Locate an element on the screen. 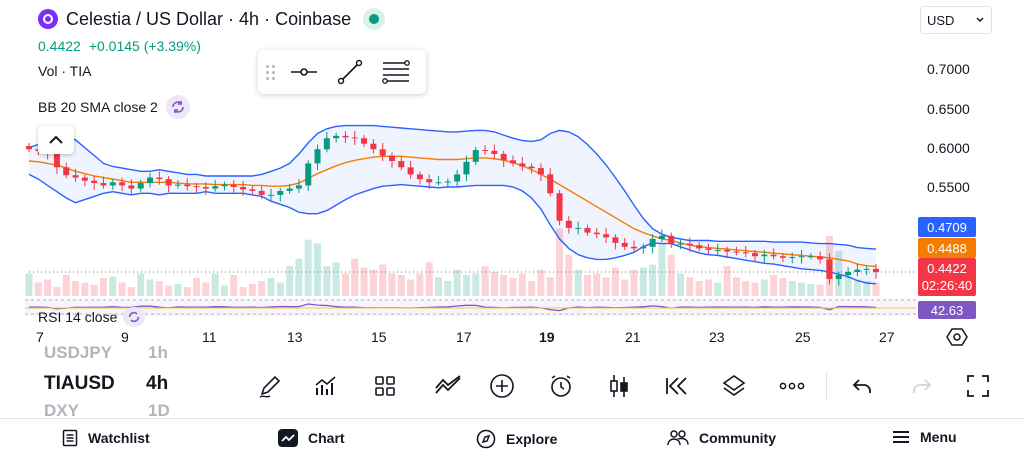 The width and height of the screenshot is (1024, 461). drag-handle-icon is located at coordinates (271, 72).